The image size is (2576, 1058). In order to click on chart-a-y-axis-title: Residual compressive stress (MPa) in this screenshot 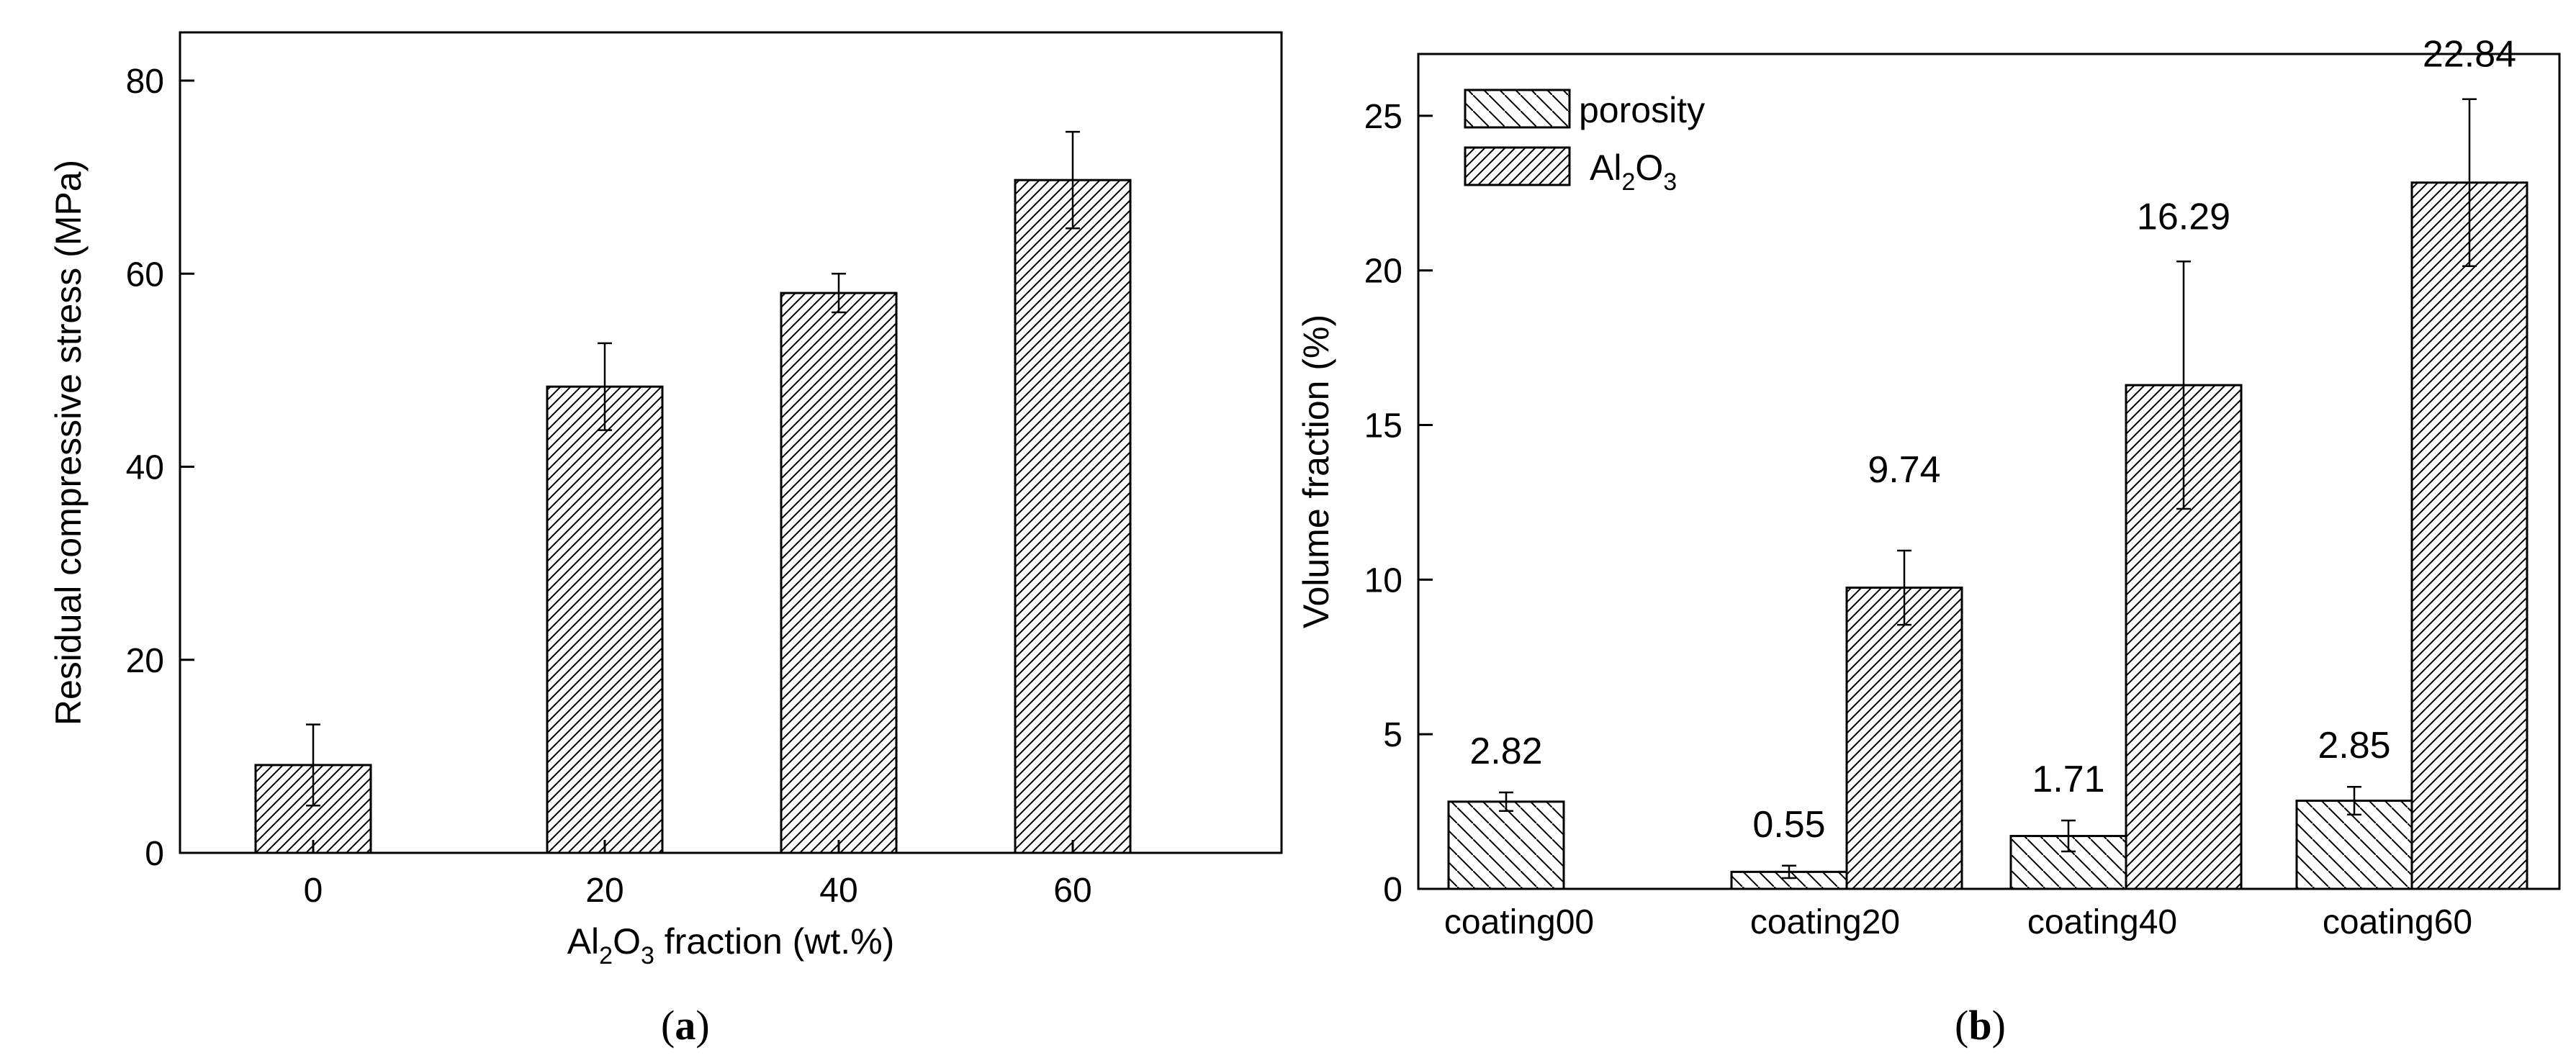, I will do `click(68, 442)`.